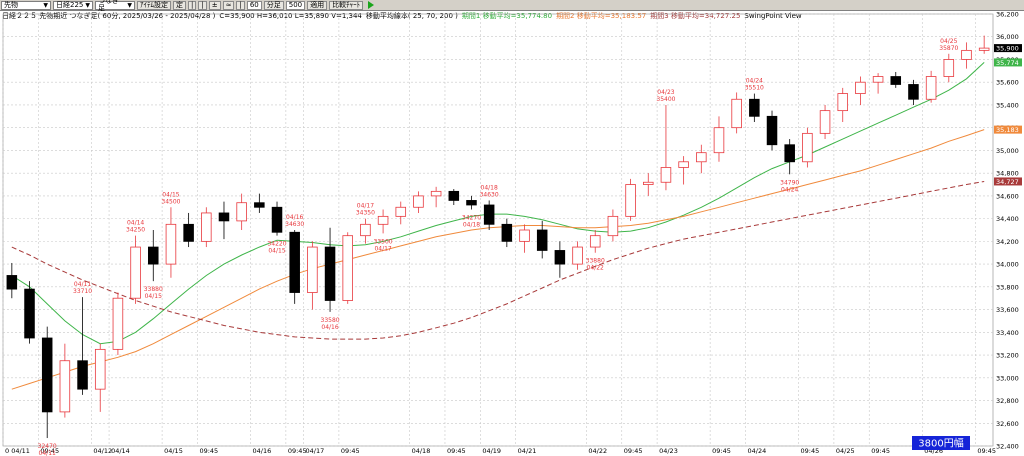  What do you see at coordinates (489, 194) in the screenshot?
I see `swing-point-label: 34630` at bounding box center [489, 194].